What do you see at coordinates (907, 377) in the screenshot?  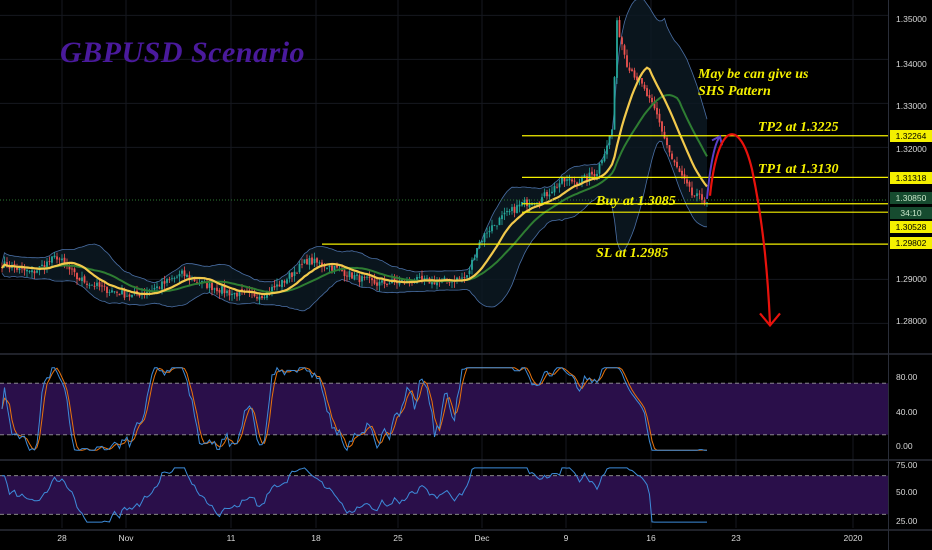 I see `stoch-tick: 80.00` at bounding box center [907, 377].